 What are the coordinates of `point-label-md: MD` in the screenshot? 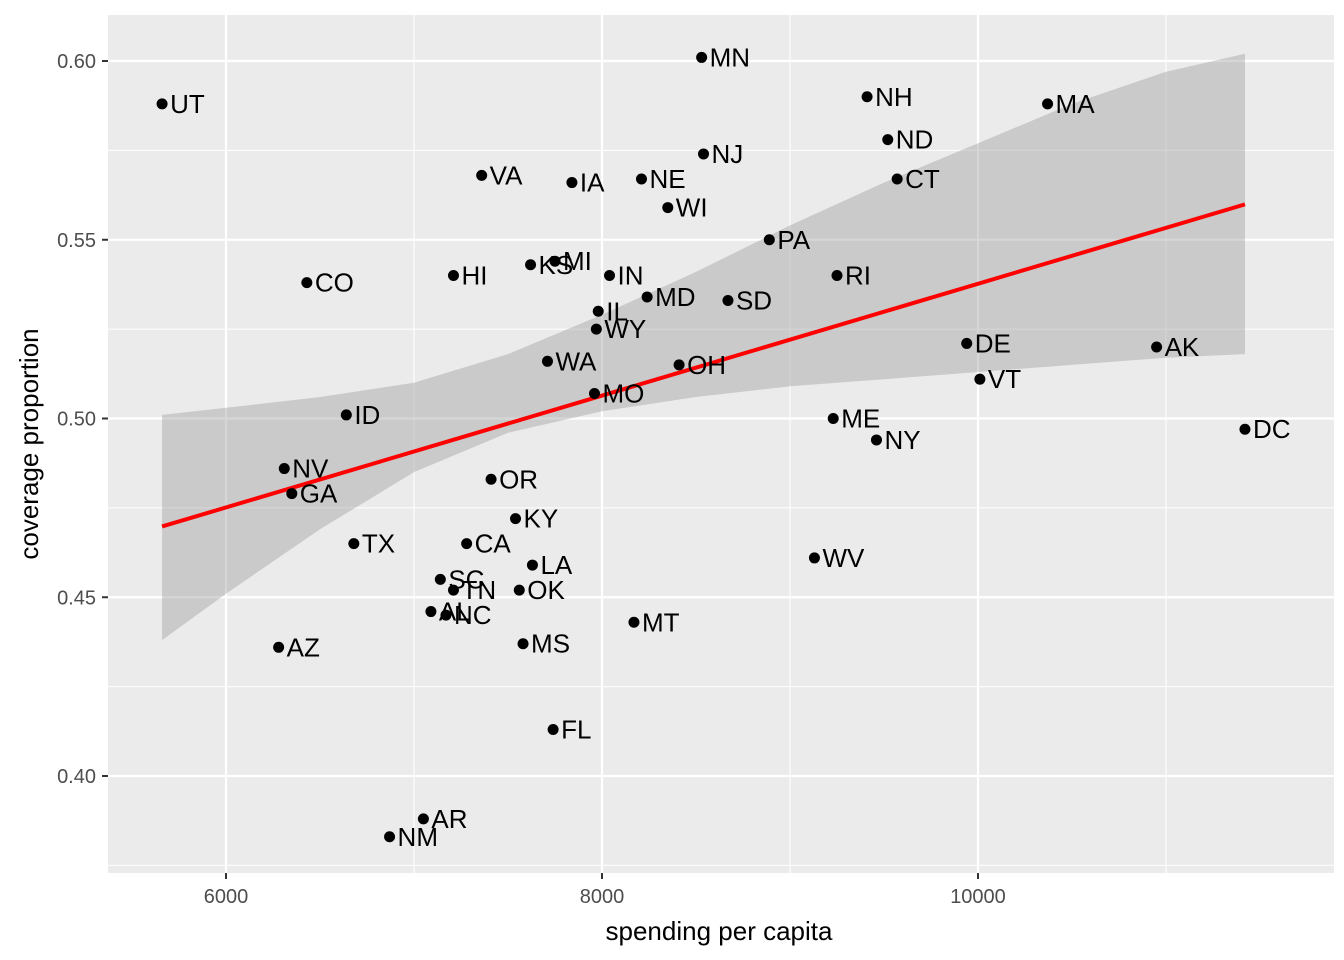 It's located at (675, 297).